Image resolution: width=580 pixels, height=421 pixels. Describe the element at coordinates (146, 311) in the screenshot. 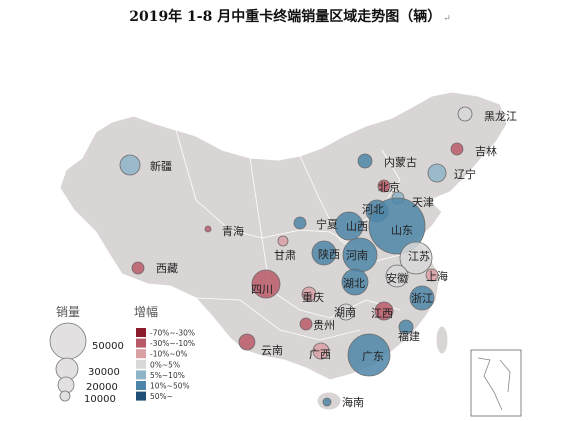

I see `legend-growth-title: 增幅` at that location.